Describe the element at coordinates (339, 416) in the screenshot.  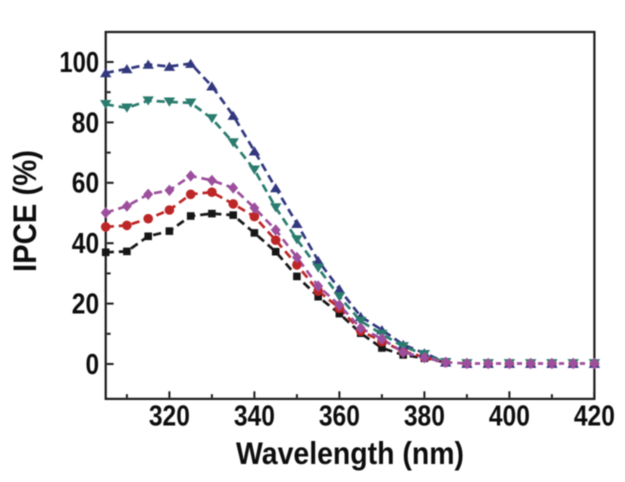
I see `svg-text: 360` at that location.